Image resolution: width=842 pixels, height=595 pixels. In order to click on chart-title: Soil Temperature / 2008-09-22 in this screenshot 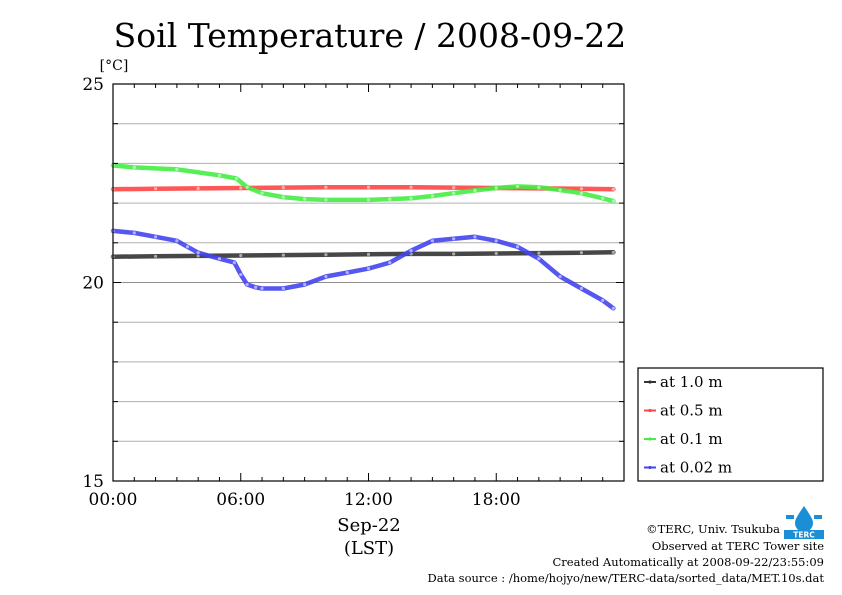, I will do `click(370, 35)`.